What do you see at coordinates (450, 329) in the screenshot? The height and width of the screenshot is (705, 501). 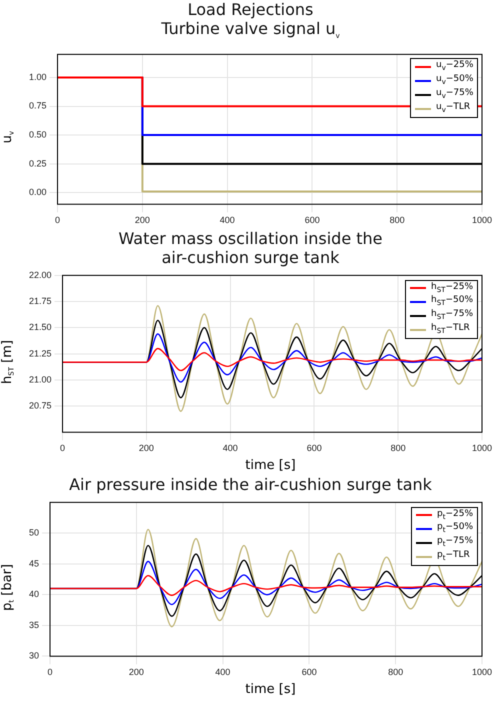 I see `legend-label: h$_{ST}$−TLR` at bounding box center [450, 329].